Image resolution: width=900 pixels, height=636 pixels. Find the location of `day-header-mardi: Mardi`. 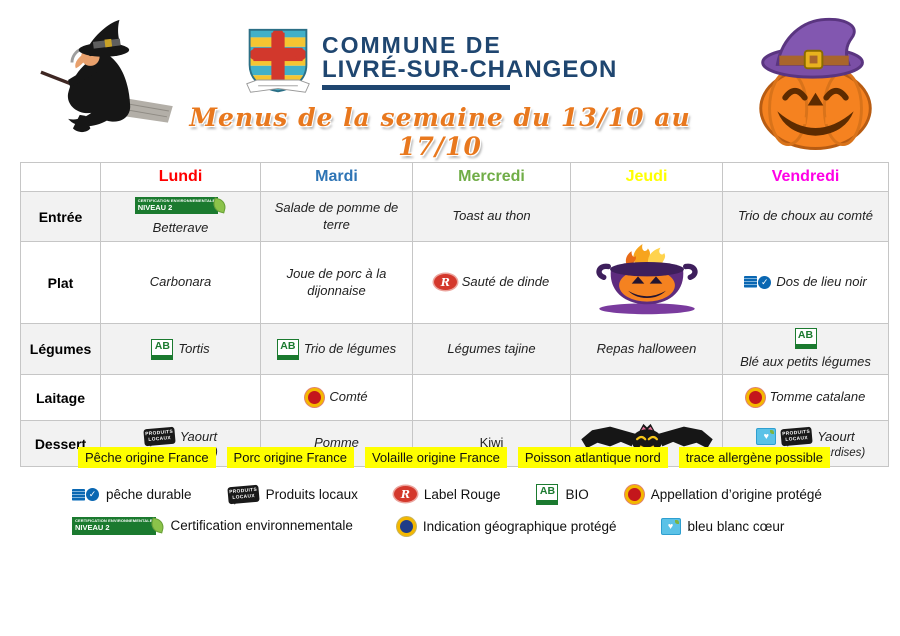

day-header-mardi: Mardi is located at coordinates (336, 177).